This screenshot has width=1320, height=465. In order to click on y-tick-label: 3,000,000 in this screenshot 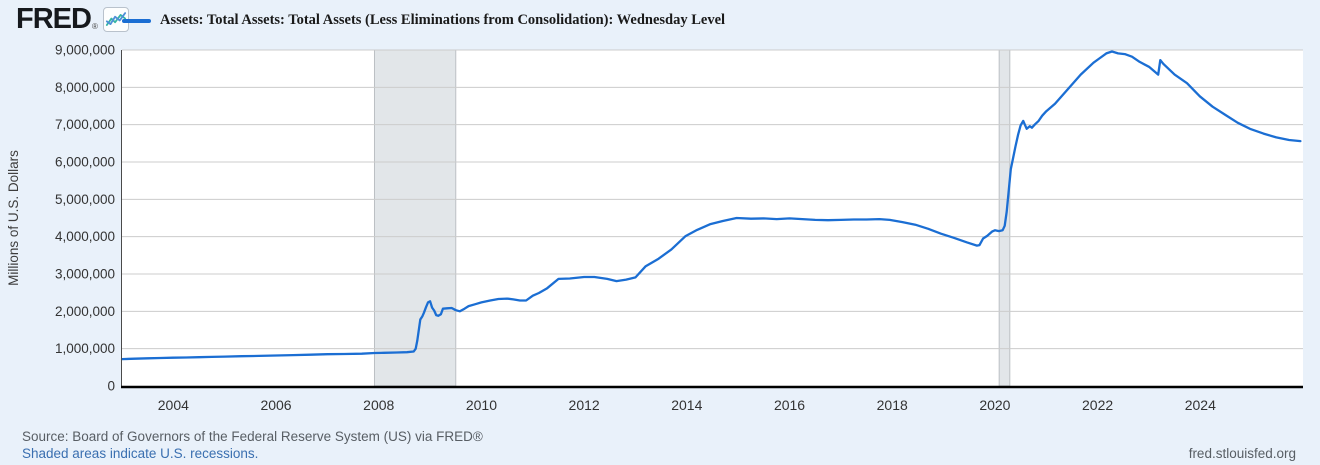, I will do `click(85, 274)`.